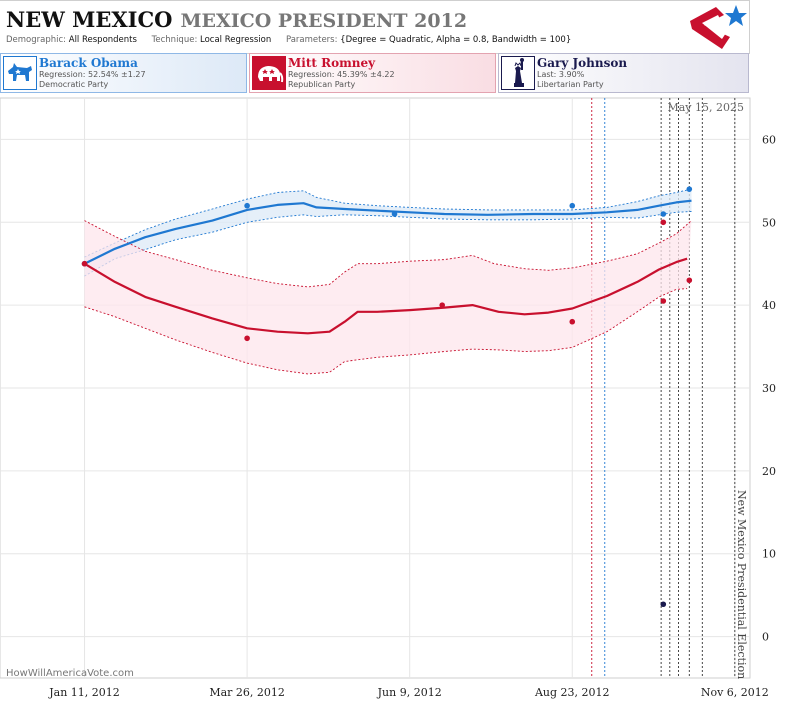  I want to click on y-tick-label: 10, so click(769, 554).